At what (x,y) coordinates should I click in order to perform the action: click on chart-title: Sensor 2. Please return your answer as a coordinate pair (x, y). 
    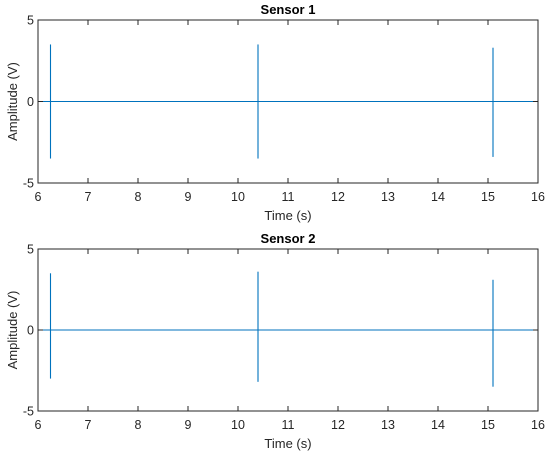
    Looking at the image, I should click on (288, 238).